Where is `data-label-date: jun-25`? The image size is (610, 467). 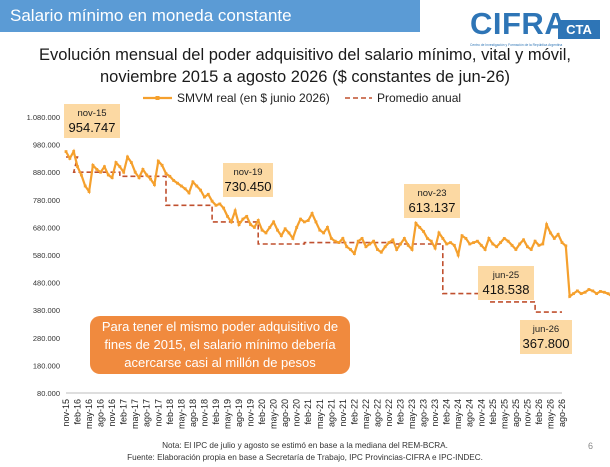
data-label-date: jun-25 is located at coordinates (505, 275).